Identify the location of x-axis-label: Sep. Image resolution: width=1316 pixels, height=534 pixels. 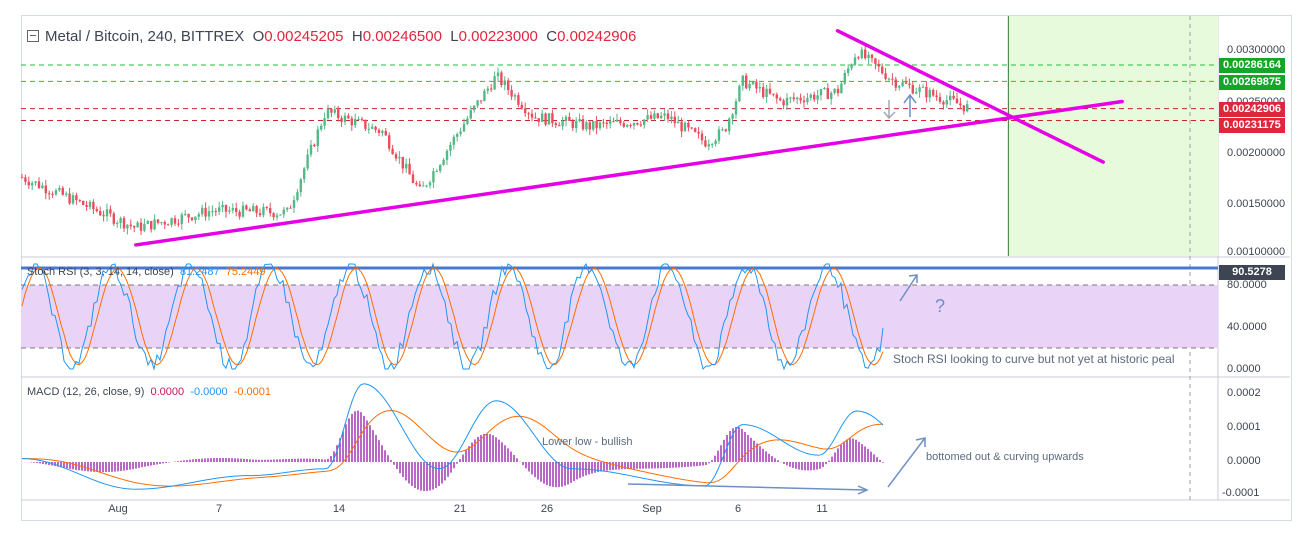
(652, 509).